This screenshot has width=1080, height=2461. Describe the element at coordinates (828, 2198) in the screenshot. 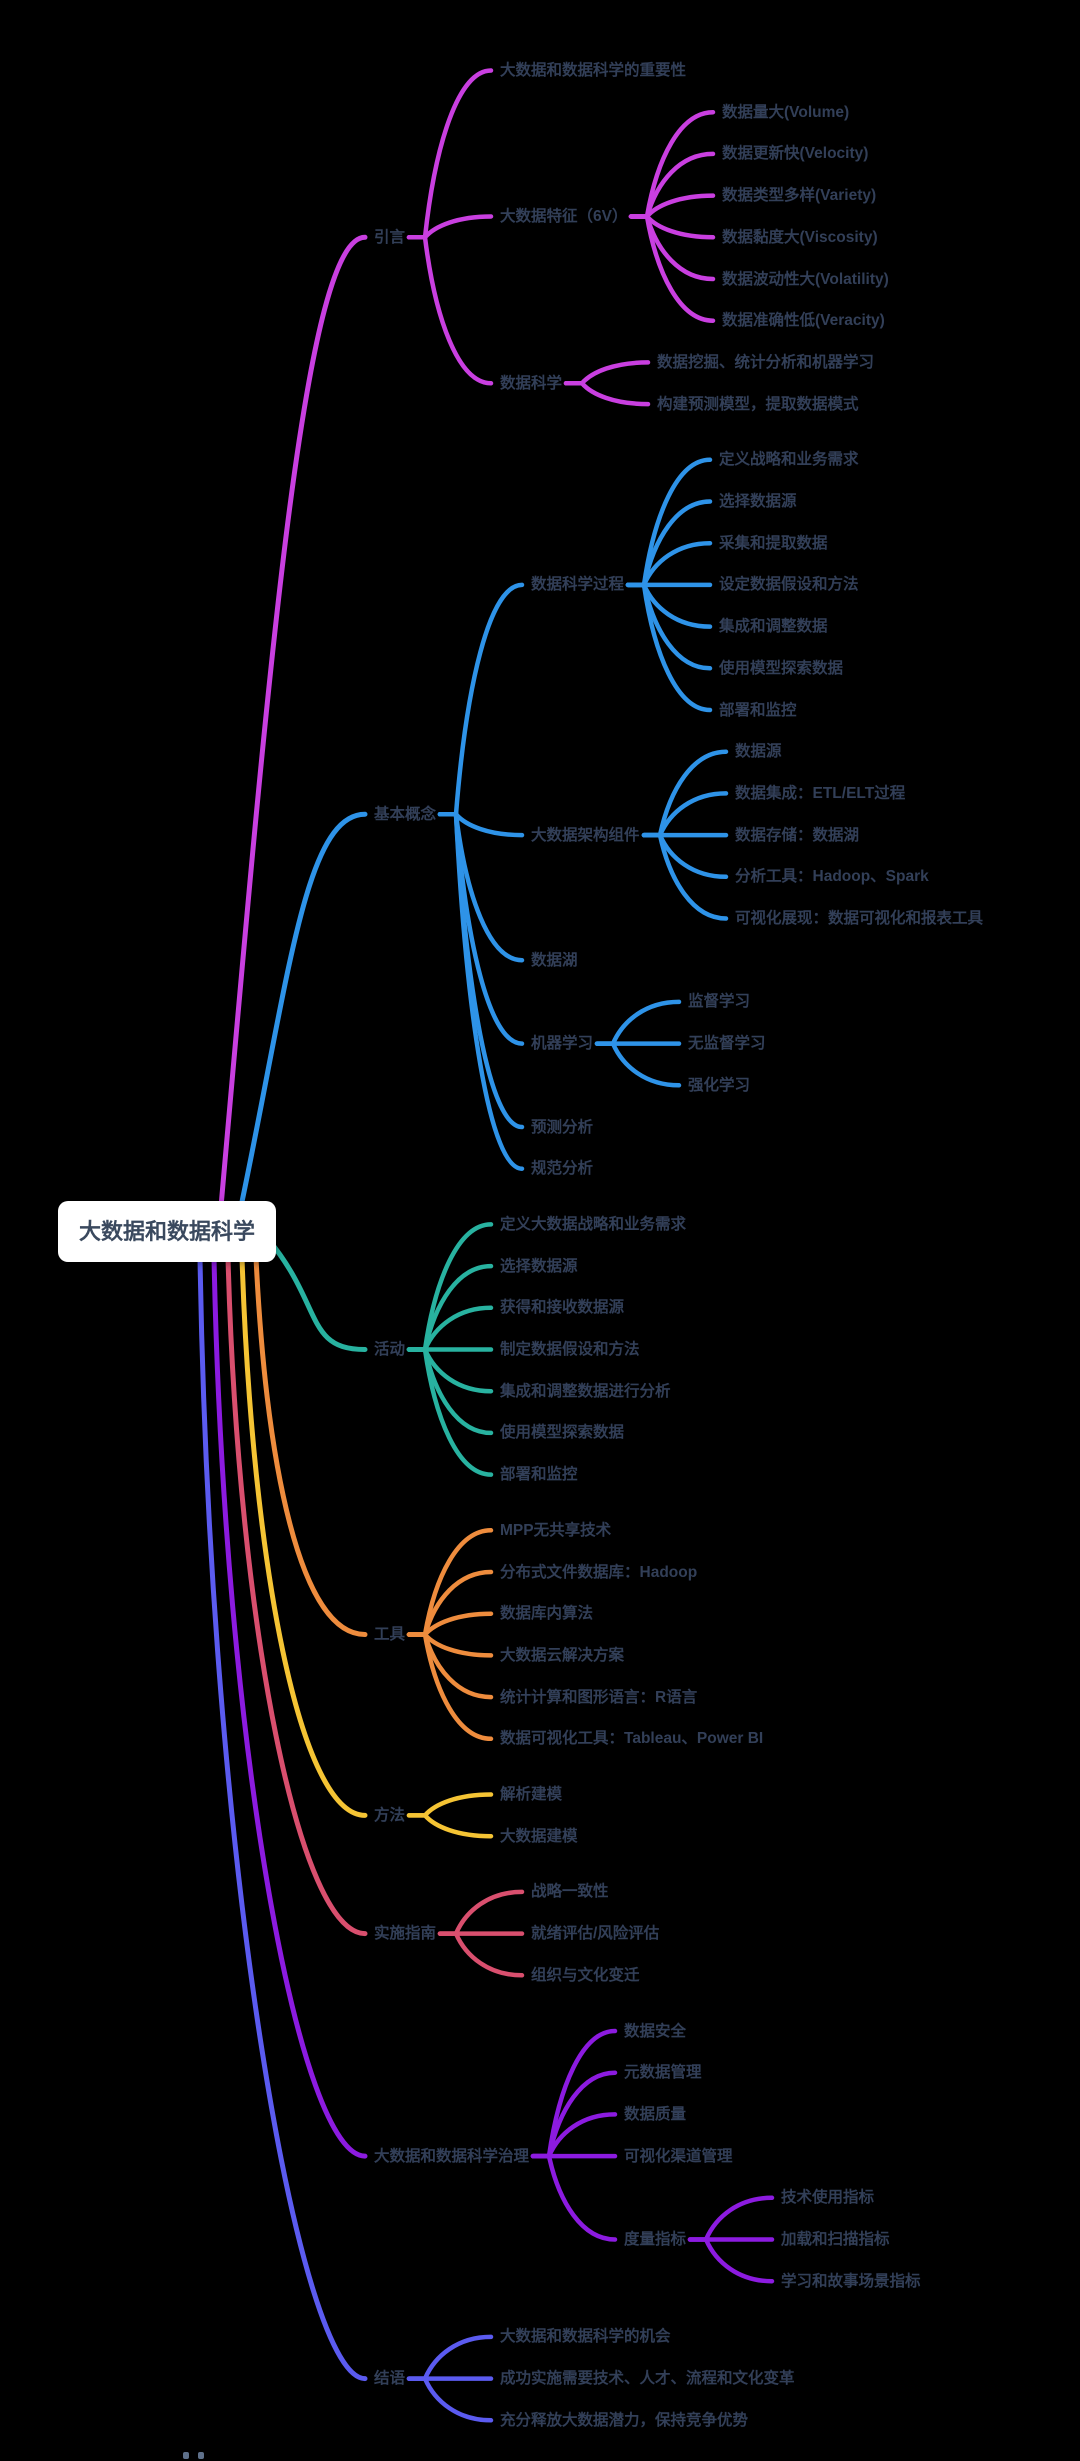

I see `node-label: 技术使用指标` at that location.